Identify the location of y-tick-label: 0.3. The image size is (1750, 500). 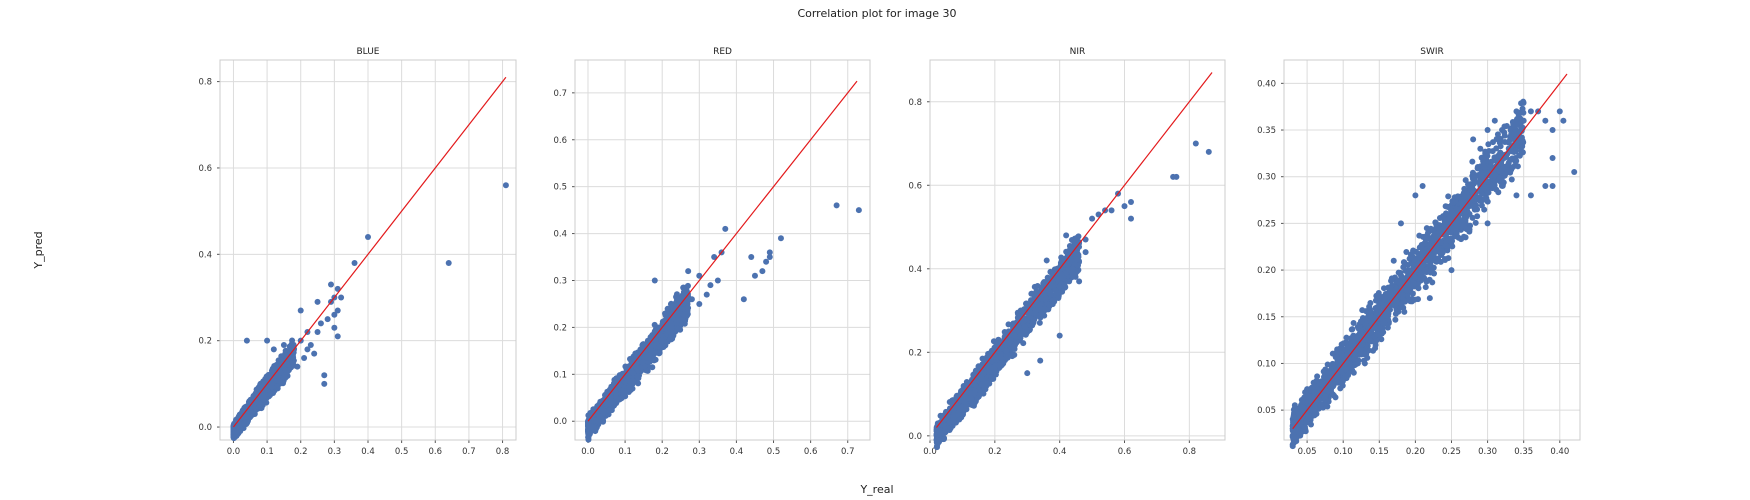
(560, 281).